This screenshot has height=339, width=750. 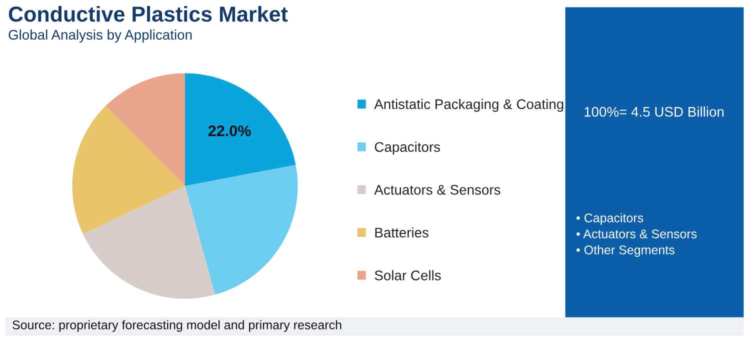 I want to click on legend-label: Batteries, so click(x=401, y=232).